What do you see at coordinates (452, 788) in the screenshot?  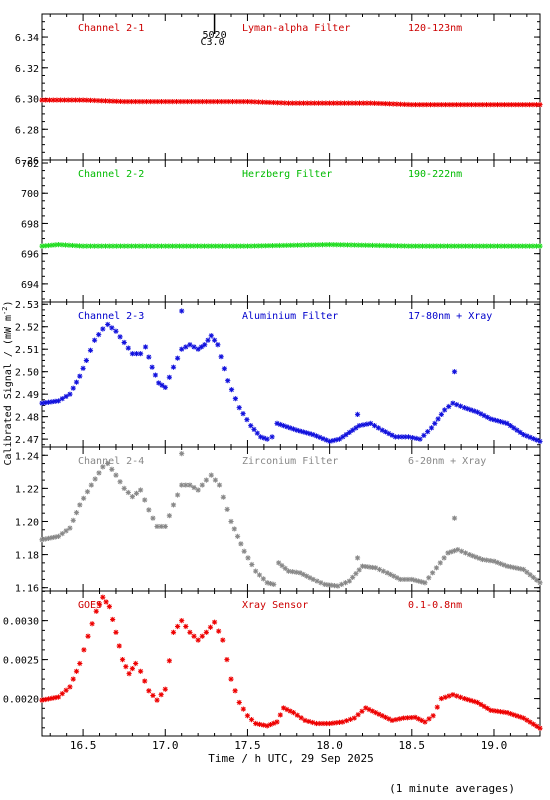 I see `averaging-note: (1 minute averages)` at bounding box center [452, 788].